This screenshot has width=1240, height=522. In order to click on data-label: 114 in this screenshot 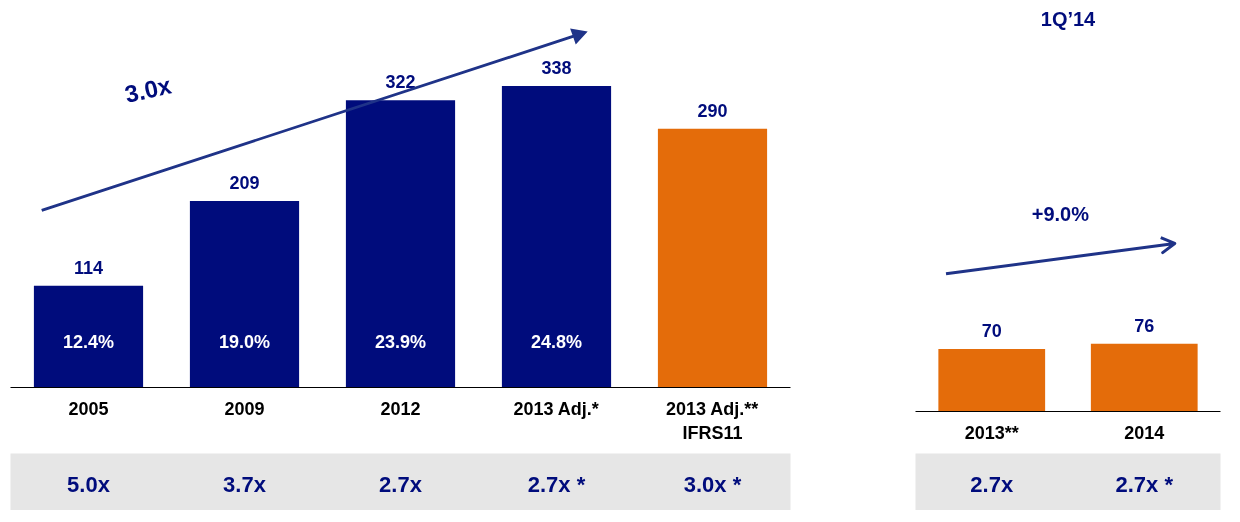, I will do `click(88, 267)`.